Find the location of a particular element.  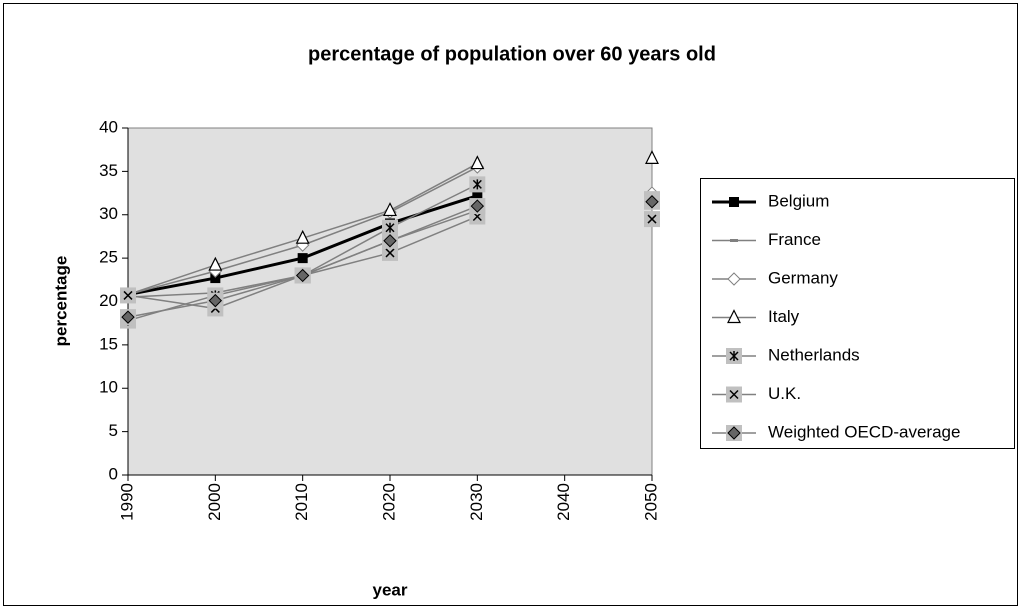

x-tick-label: 1990 is located at coordinates (126, 502).